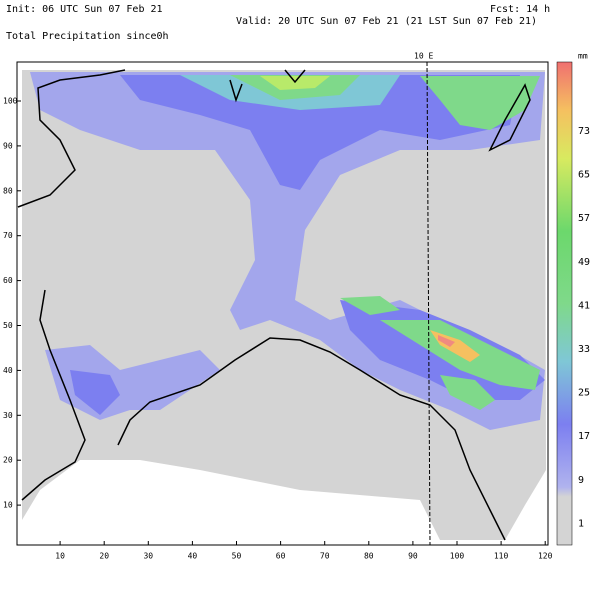 The image size is (600, 600). I want to click on y-tick-label: 90, so click(8, 145).